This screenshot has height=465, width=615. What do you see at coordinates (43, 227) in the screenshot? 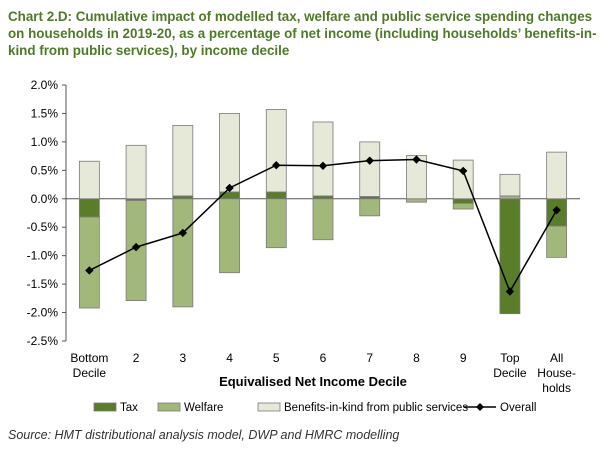
I see `y-tick-label: -0.5%` at bounding box center [43, 227].